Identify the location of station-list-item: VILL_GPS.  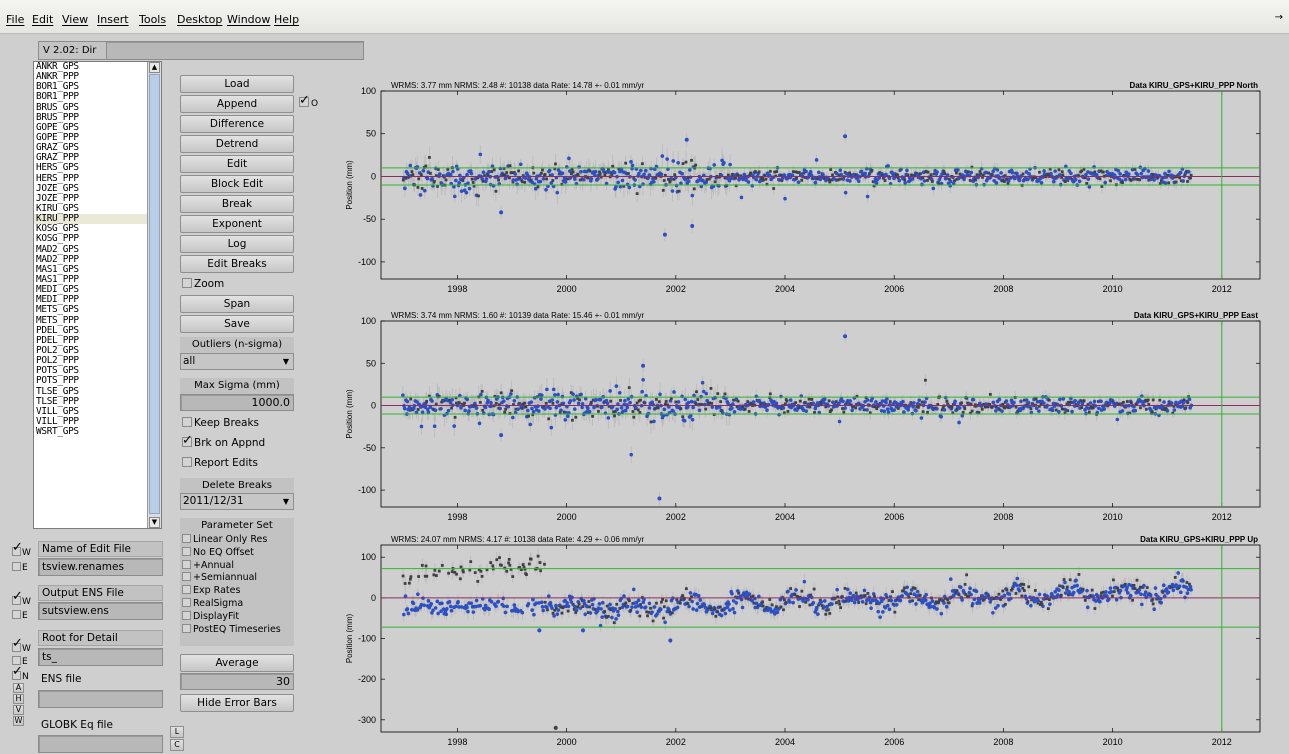
(57, 411).